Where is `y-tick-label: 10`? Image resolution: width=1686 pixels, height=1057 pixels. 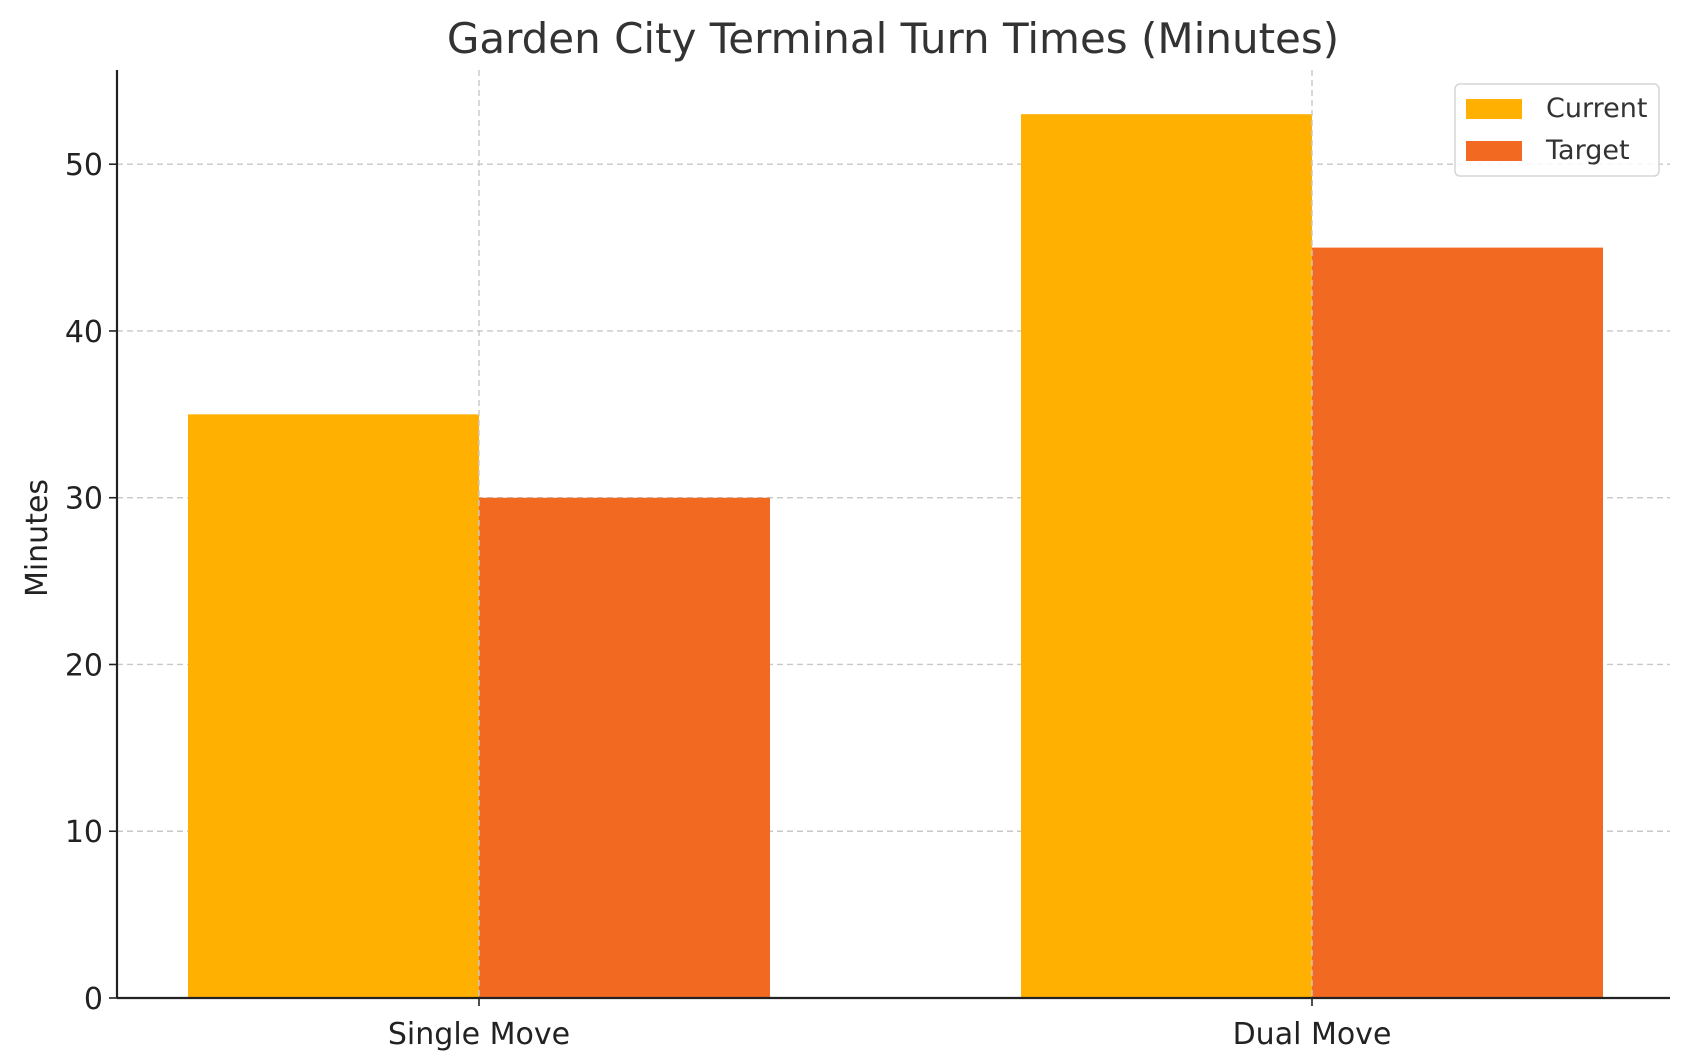
y-tick-label: 10 is located at coordinates (84, 832).